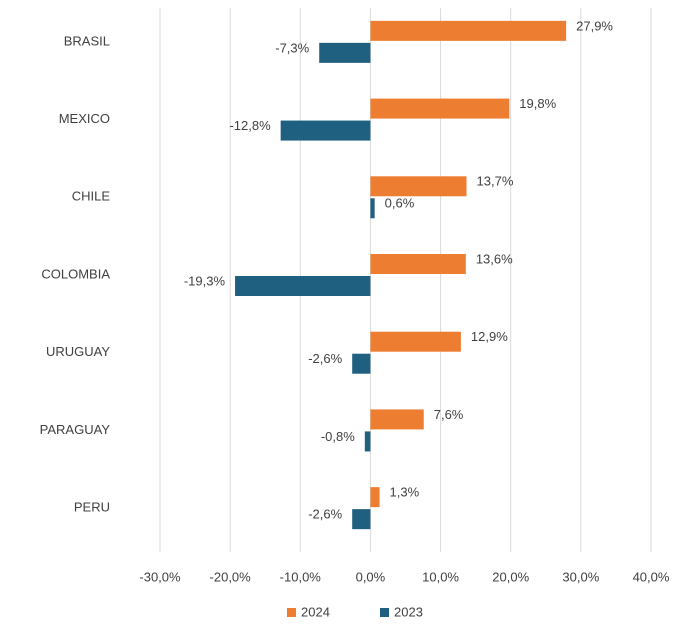 The height and width of the screenshot is (625, 679). What do you see at coordinates (594, 25) in the screenshot?
I see `value-label: 27,9%` at bounding box center [594, 25].